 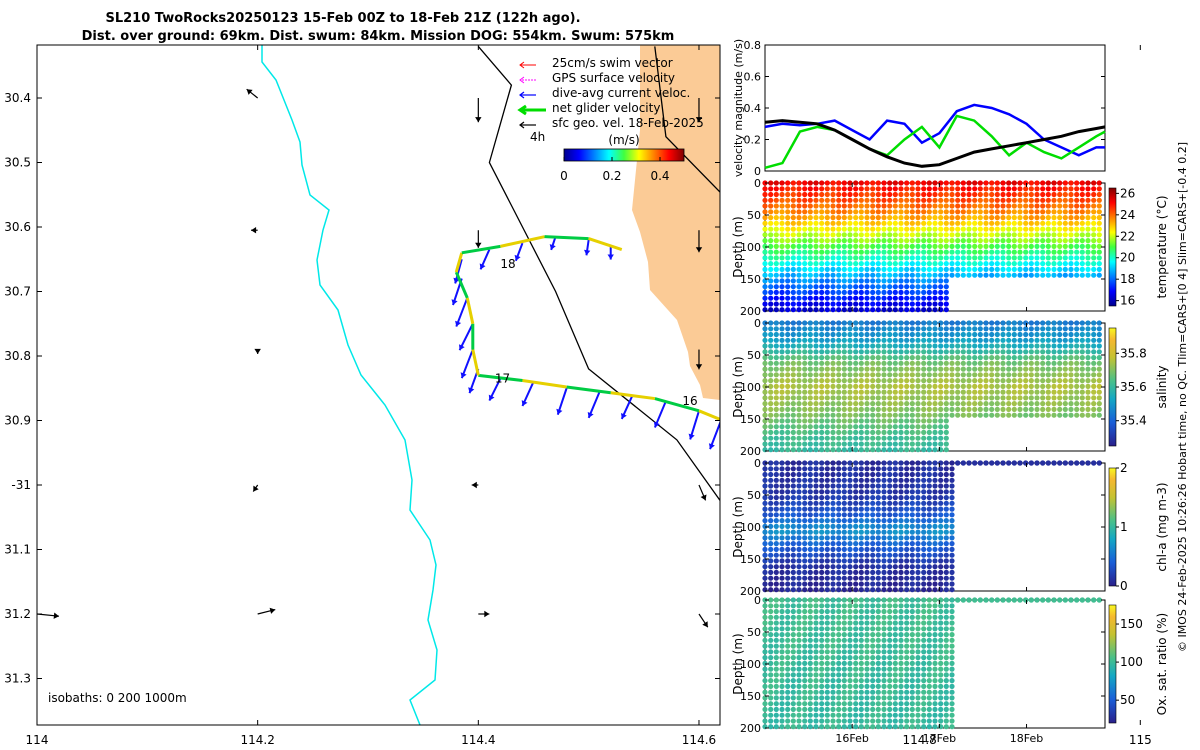 I want to click on geo-velocity-arrow, so click(x=484, y=614).